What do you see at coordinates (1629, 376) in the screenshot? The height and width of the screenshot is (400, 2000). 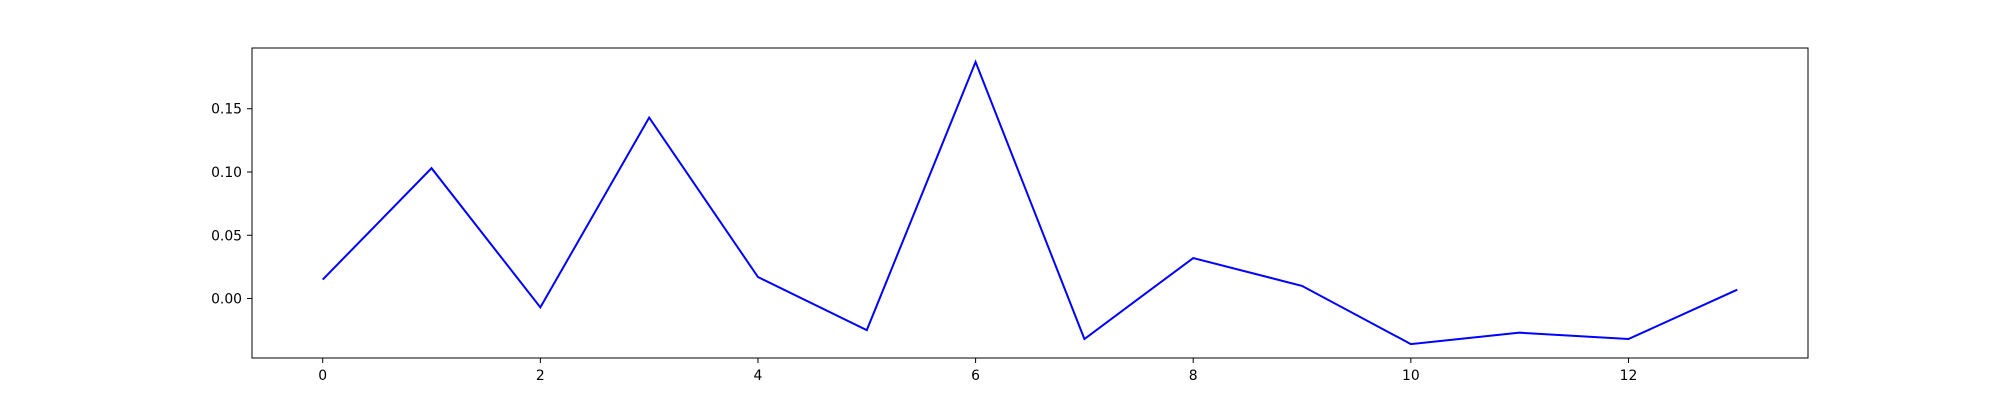 I see `x-tick-label: 12` at bounding box center [1629, 376].